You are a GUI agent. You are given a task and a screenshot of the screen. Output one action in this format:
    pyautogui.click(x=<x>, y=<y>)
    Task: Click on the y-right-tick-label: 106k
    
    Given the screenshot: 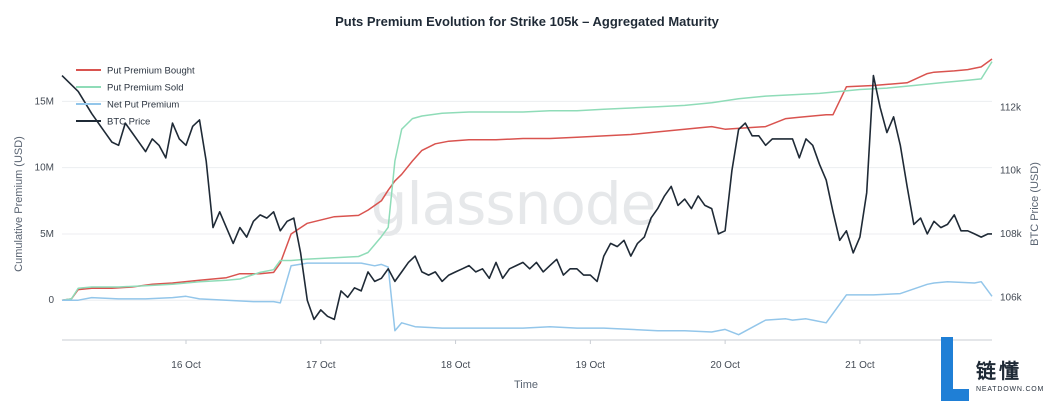 What is the action you would take?
    pyautogui.click(x=1011, y=297)
    